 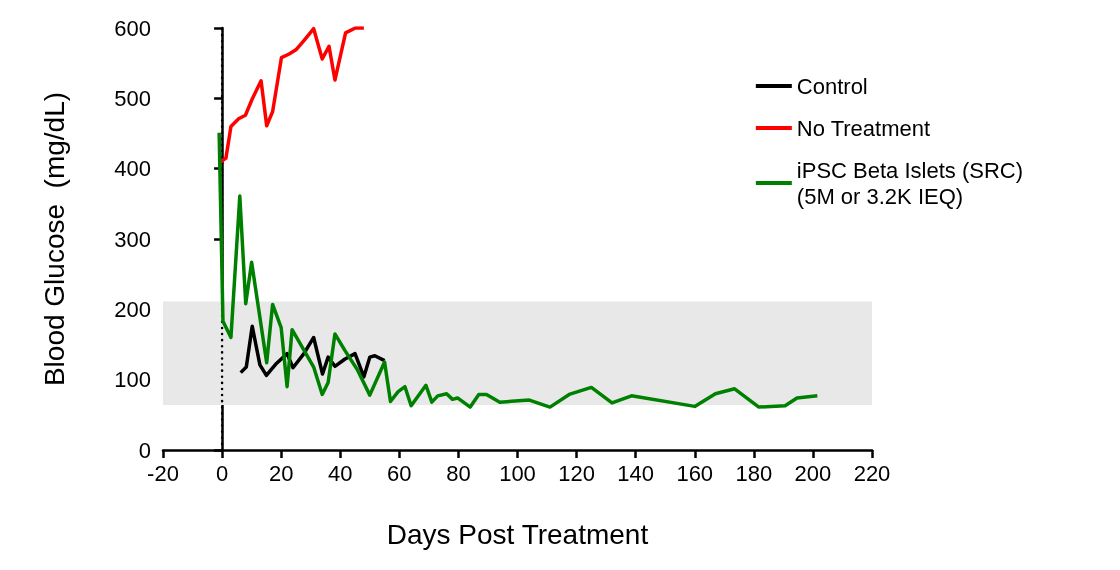 I want to click on x-tick-label: 40, so click(x=340, y=473).